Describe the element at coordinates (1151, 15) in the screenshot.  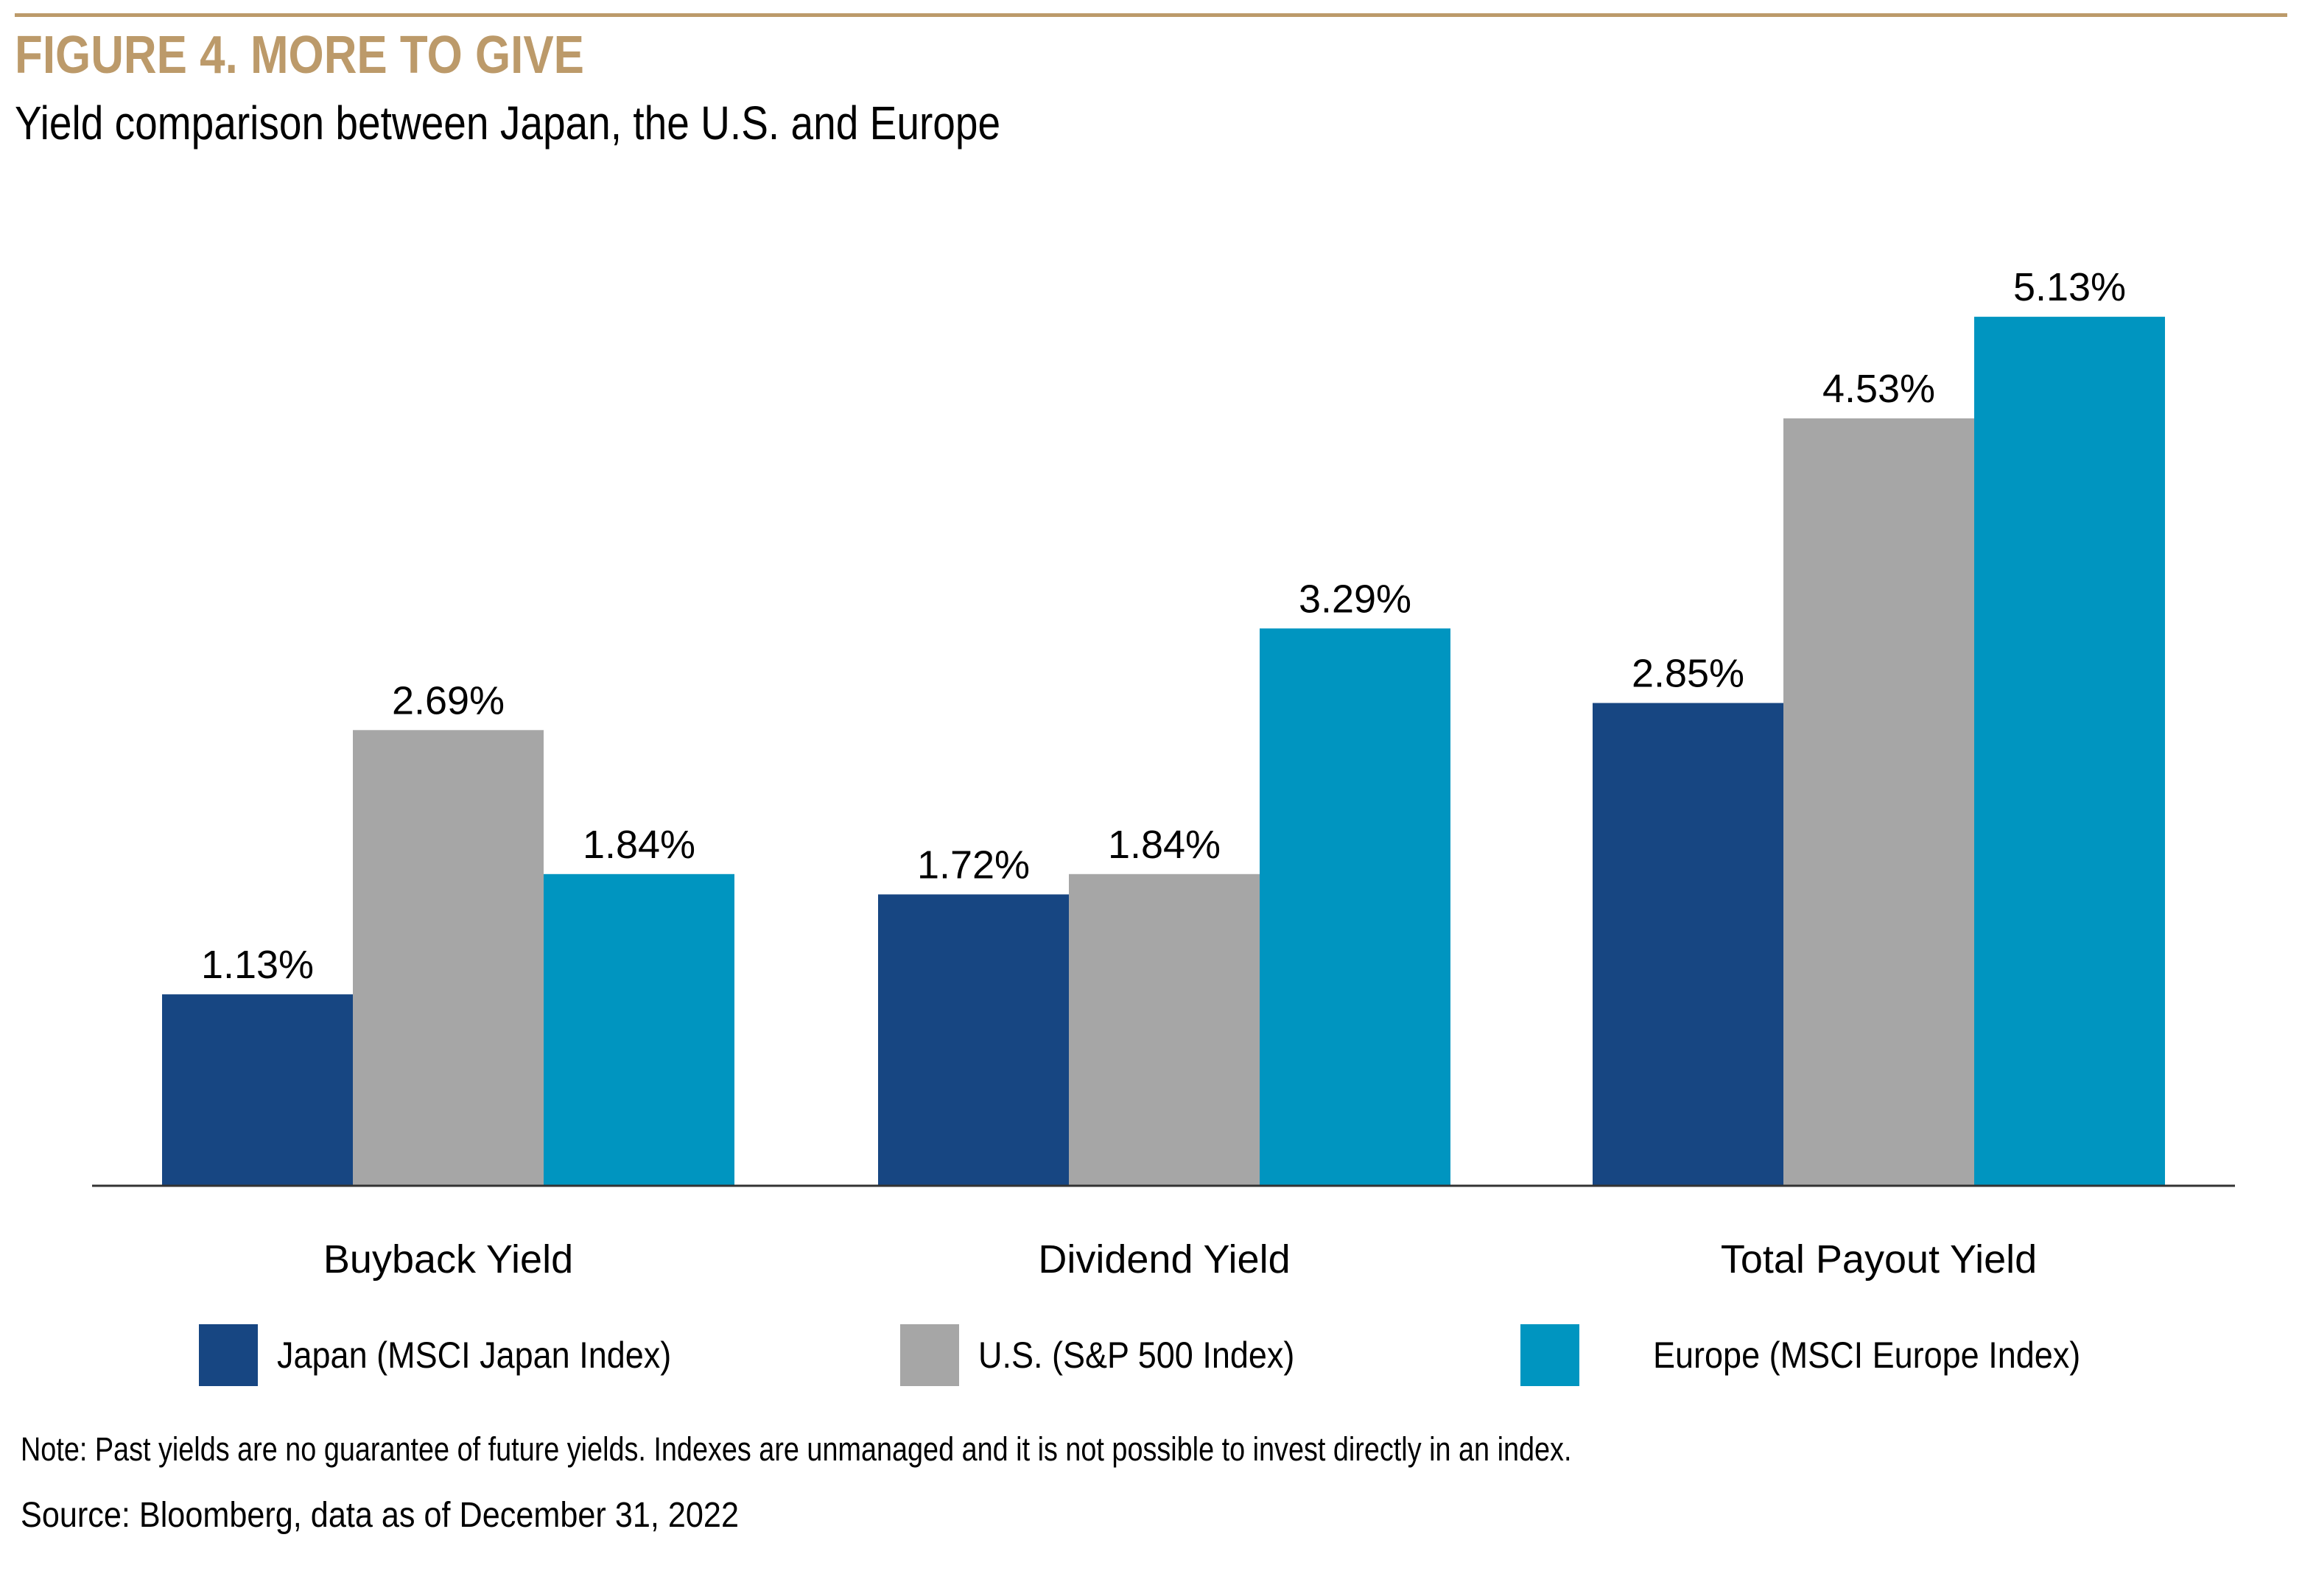
I see `top-rule-divider` at that location.